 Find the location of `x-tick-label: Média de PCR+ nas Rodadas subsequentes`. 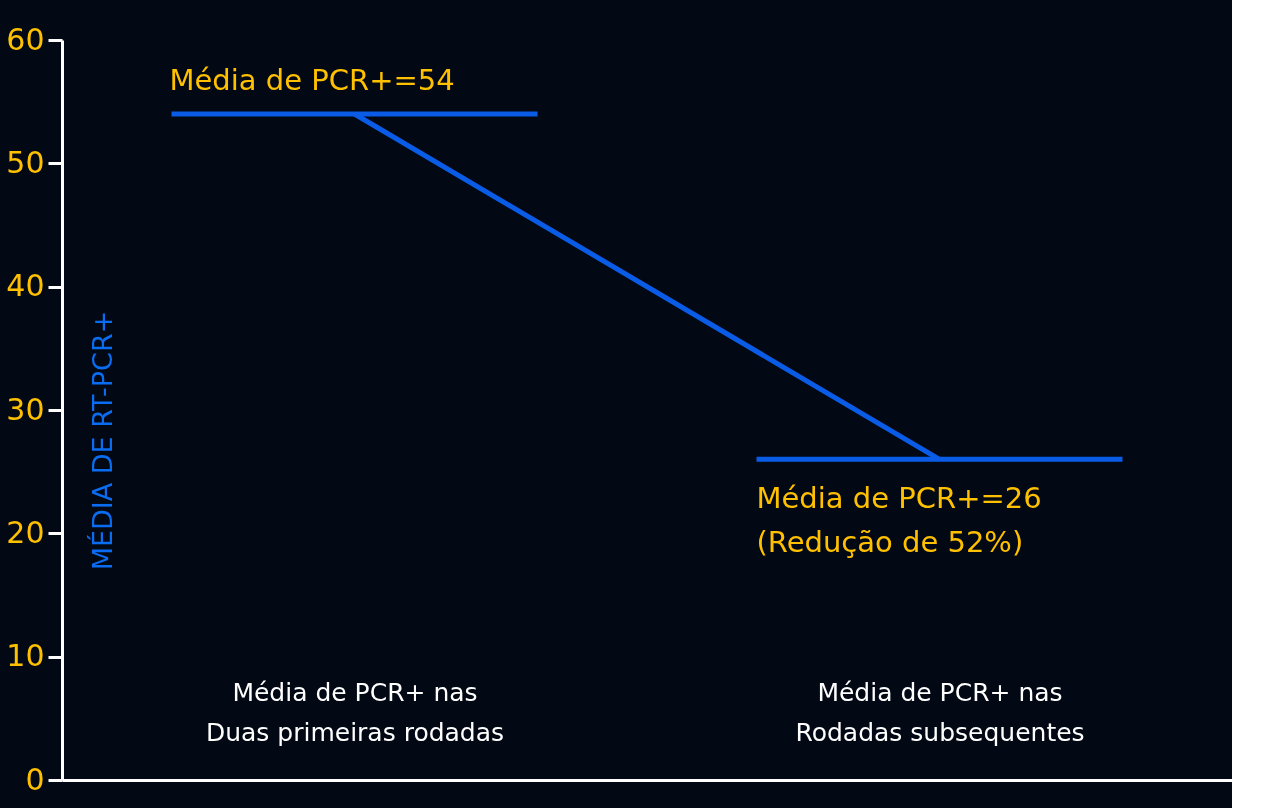

x-tick-label: Média de PCR+ nas Rodadas subsequentes is located at coordinates (940, 712).